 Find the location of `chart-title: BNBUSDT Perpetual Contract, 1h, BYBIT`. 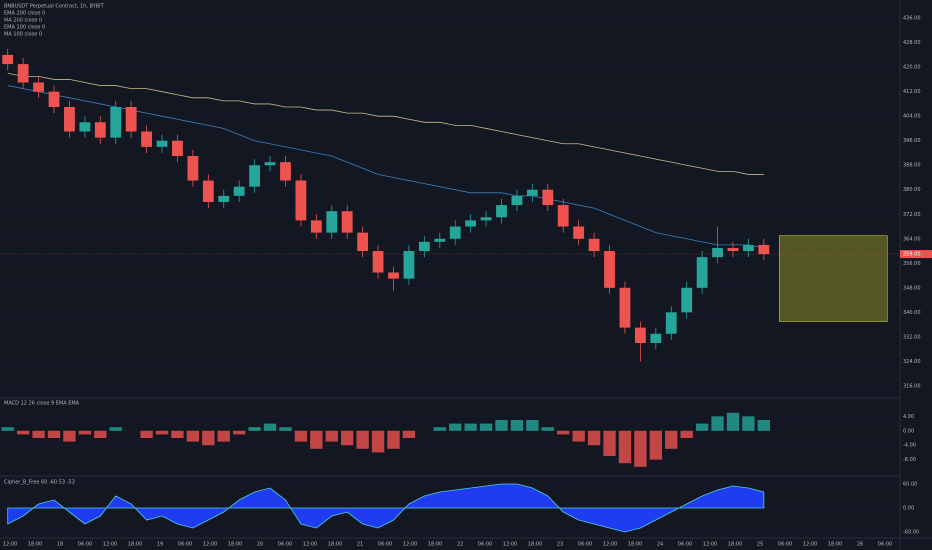

chart-title: BNBUSDT Perpetual Contract, 1h, BYBIT is located at coordinates (54, 7).